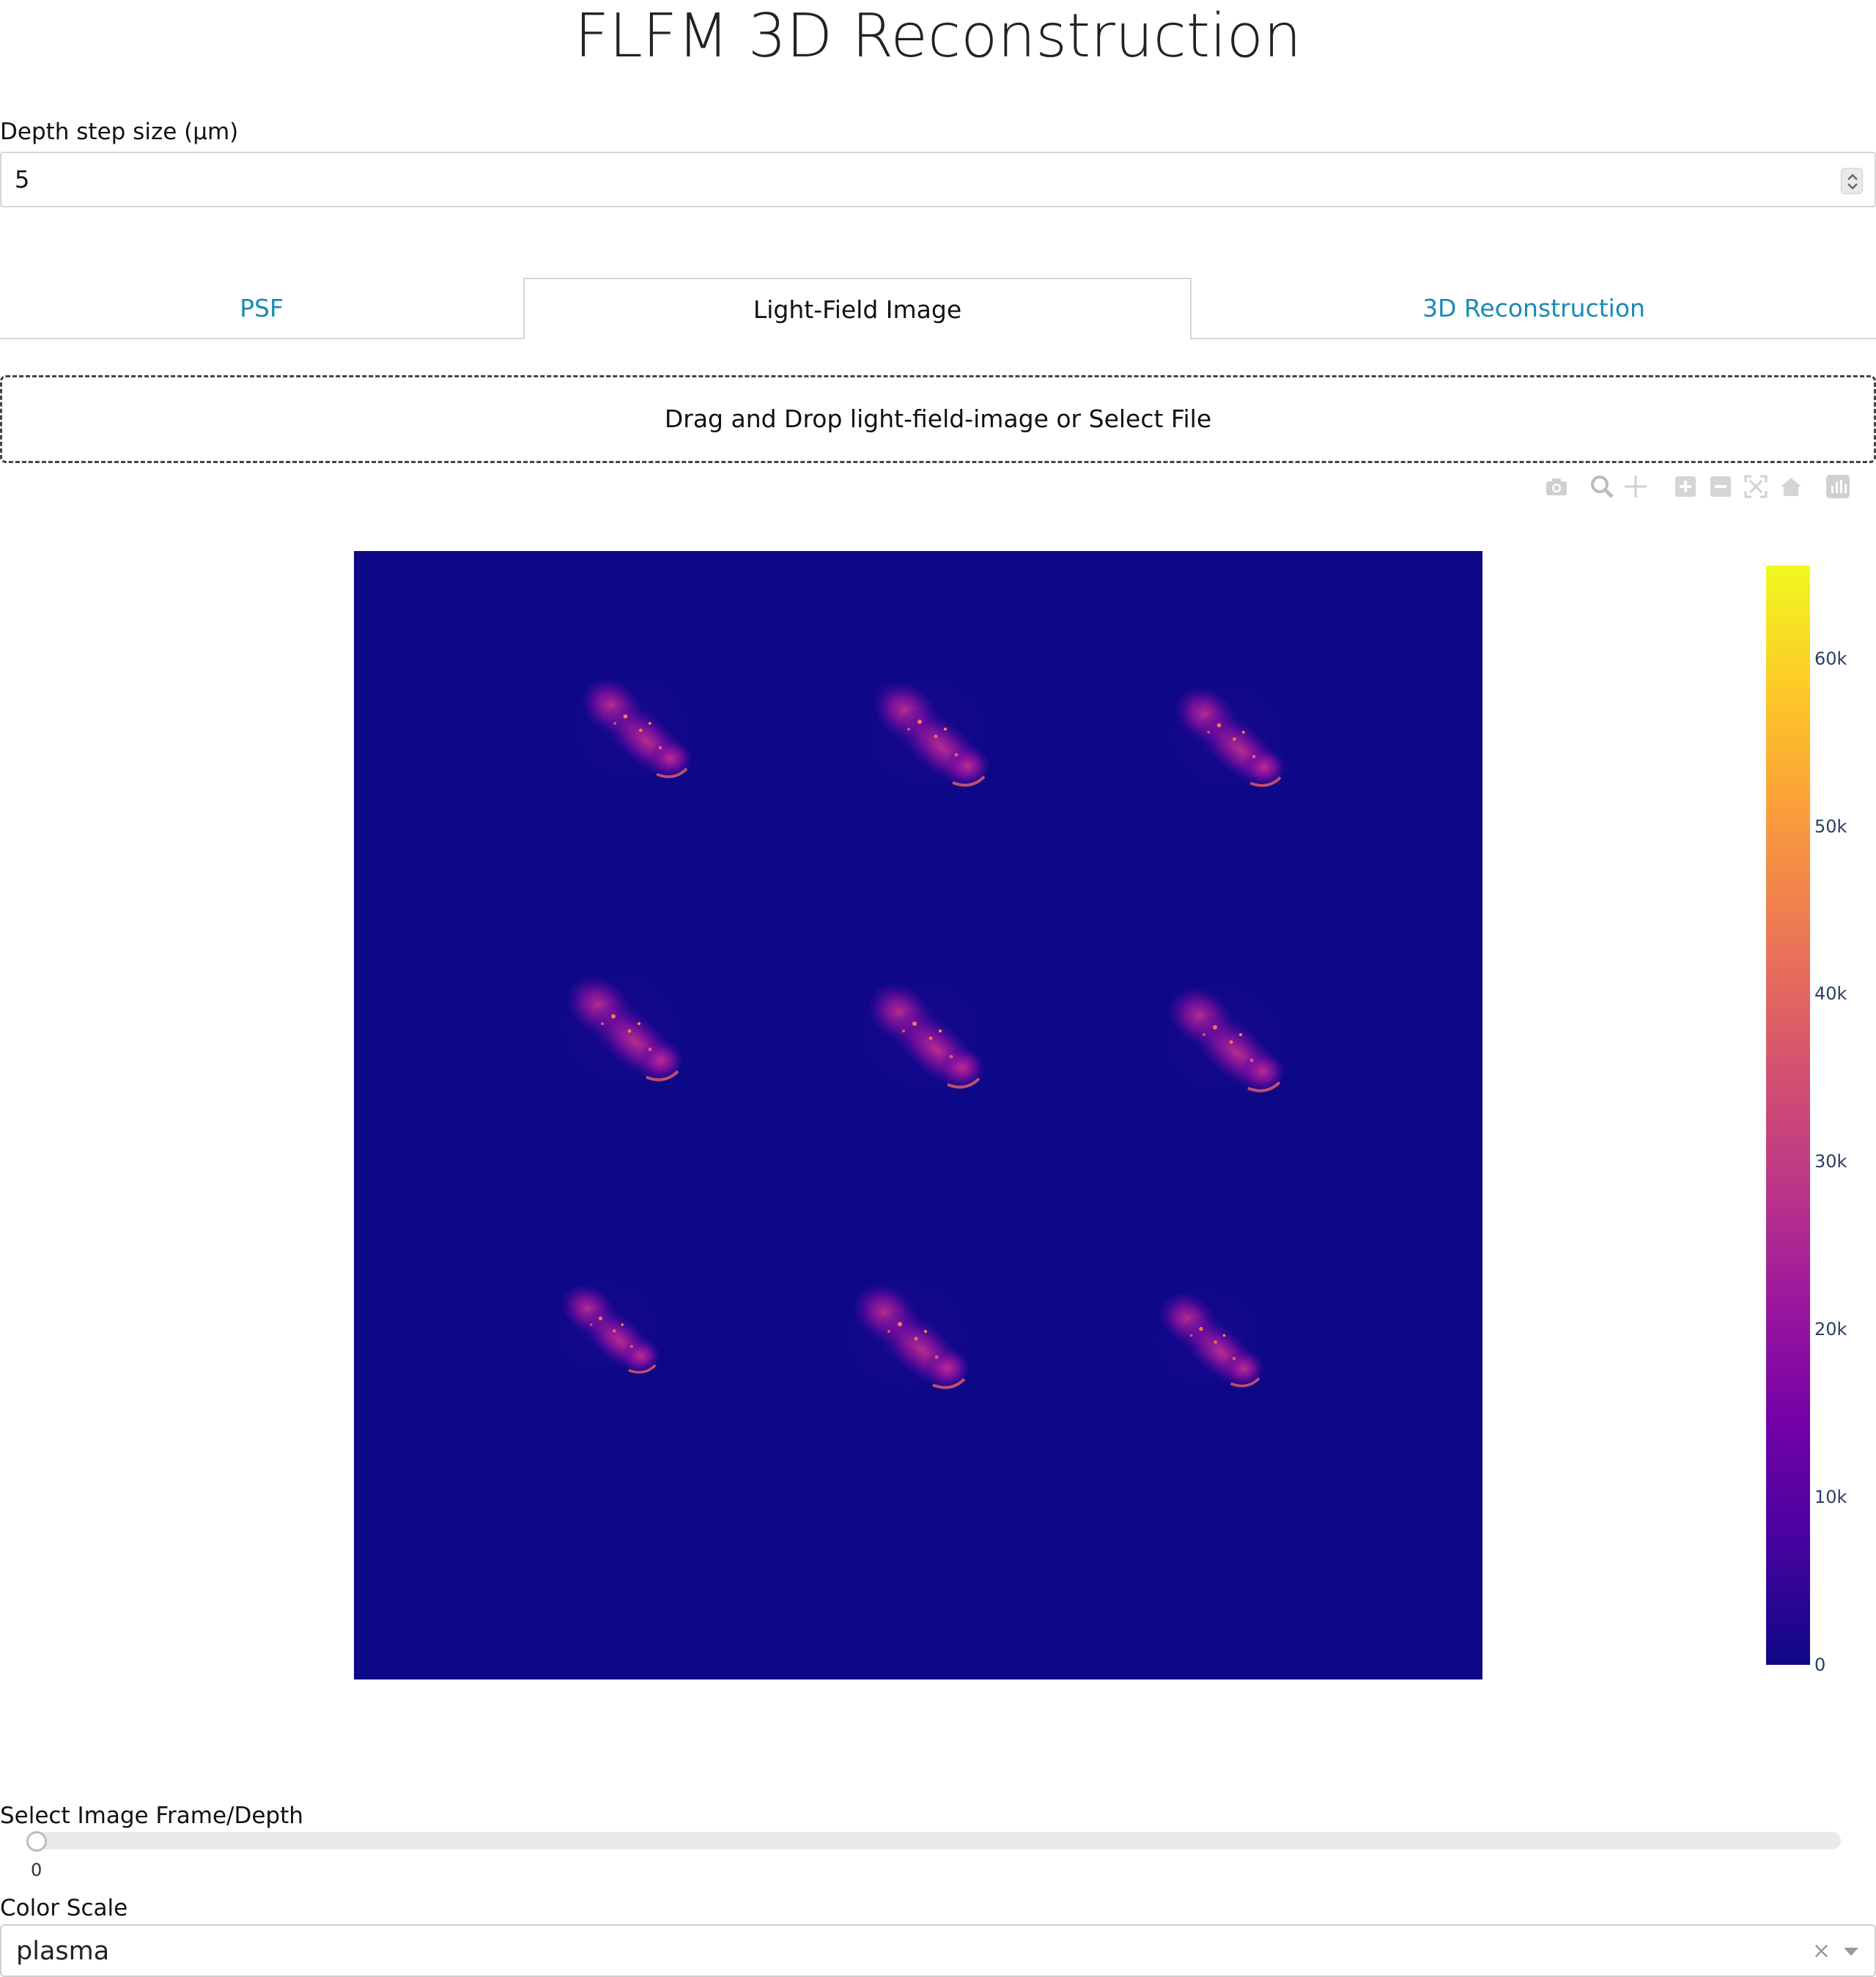 This screenshot has width=1876, height=1977. What do you see at coordinates (1830, 1161) in the screenshot?
I see `colorbar-tick-label: 30k` at bounding box center [1830, 1161].